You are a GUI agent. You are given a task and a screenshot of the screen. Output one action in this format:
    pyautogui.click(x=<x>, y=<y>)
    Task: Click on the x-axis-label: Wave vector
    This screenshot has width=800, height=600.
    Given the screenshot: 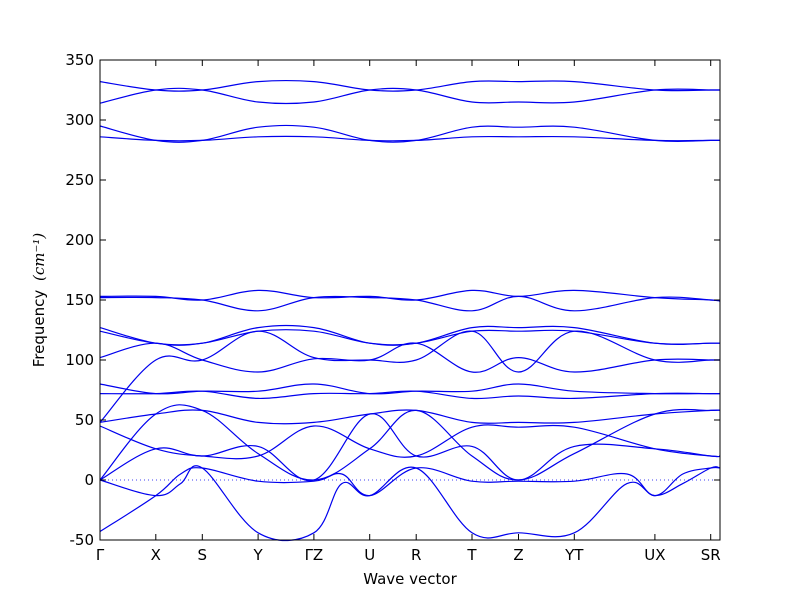 What is the action you would take?
    pyautogui.click(x=410, y=579)
    